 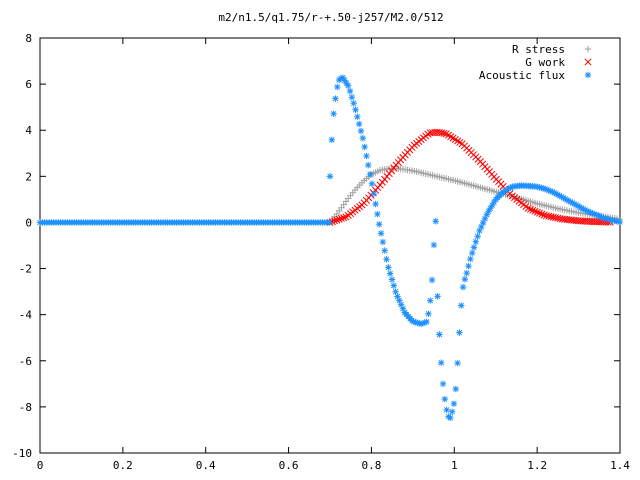 What do you see at coordinates (25, 361) in the screenshot?
I see `y-tick-label: -6` at bounding box center [25, 361].